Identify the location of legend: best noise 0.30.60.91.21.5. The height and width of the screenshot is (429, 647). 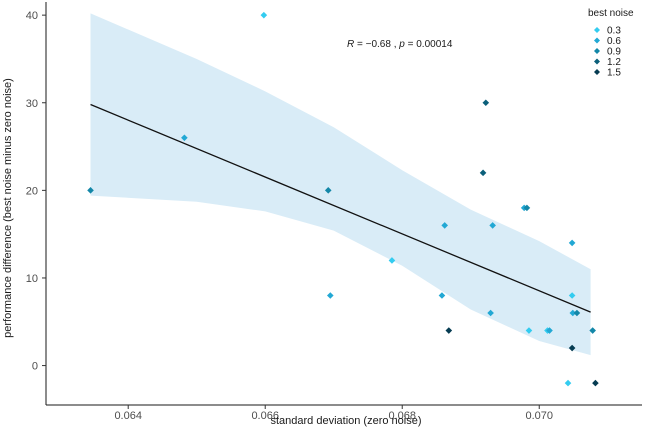
(611, 43).